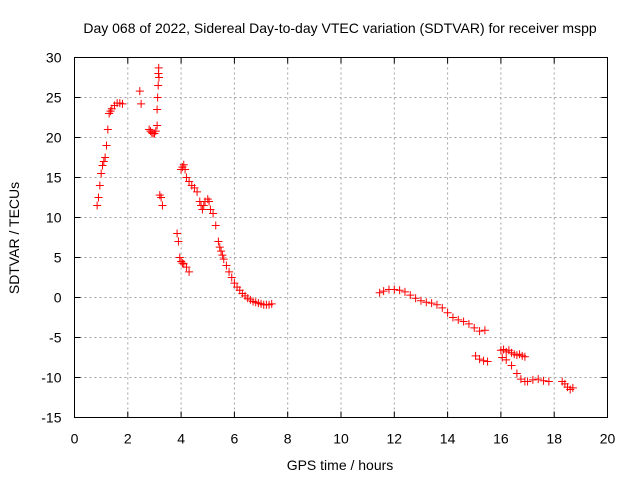  I want to click on y-tick-label: 20, so click(54, 138).